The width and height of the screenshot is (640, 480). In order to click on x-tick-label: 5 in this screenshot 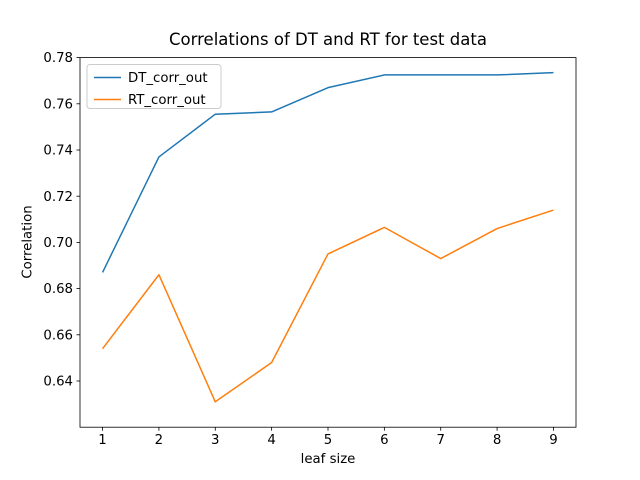, I will do `click(328, 440)`.